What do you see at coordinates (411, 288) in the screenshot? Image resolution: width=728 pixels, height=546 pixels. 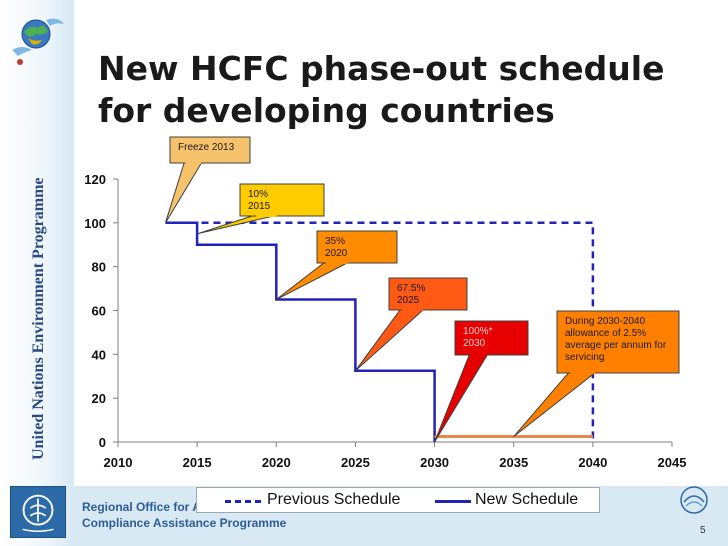 I see `callout-text: 67.5%` at bounding box center [411, 288].